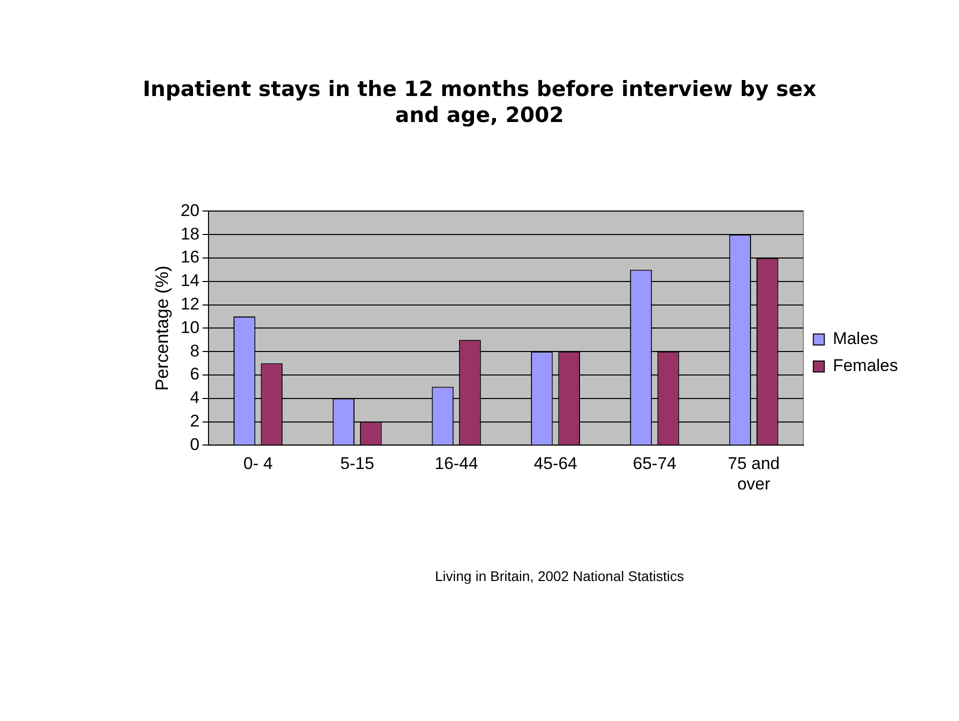 This screenshot has height=721, width=959. What do you see at coordinates (190, 280) in the screenshot?
I see `y-tick-label: 14` at bounding box center [190, 280].